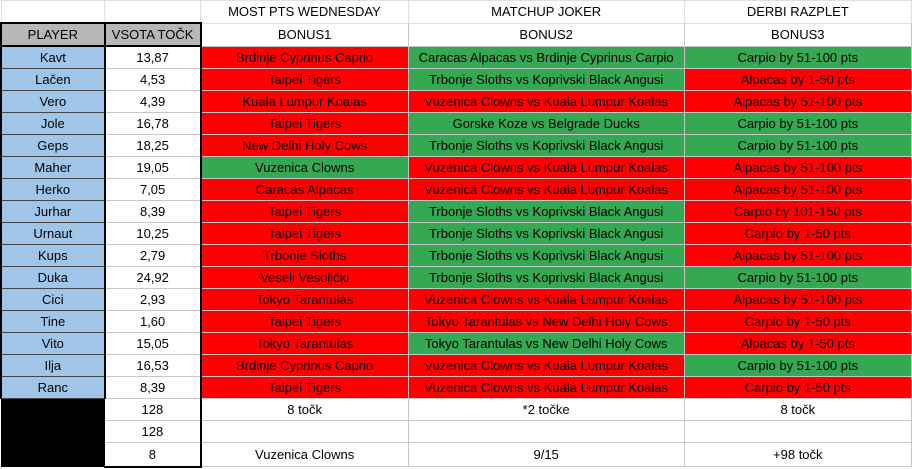 This screenshot has height=469, width=912. Describe the element at coordinates (546, 12) in the screenshot. I see `header-matchup-joker: MATCHUP JOKER` at that location.